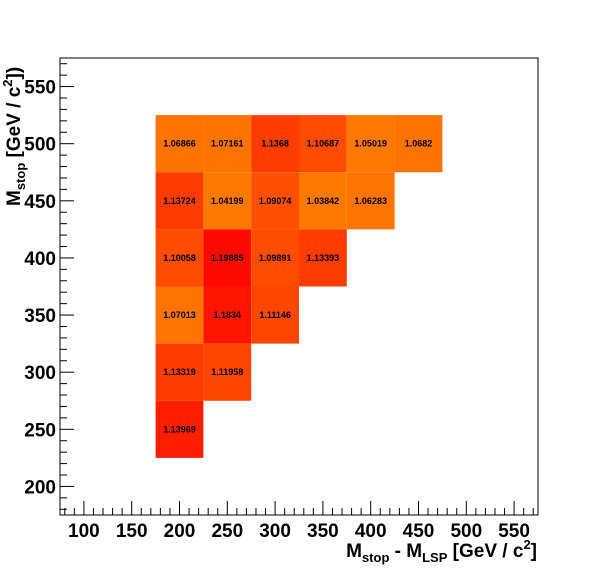 This screenshot has height=572, width=596. Describe the element at coordinates (323, 258) in the screenshot. I see `cell-value-label: 1.13393` at that location.